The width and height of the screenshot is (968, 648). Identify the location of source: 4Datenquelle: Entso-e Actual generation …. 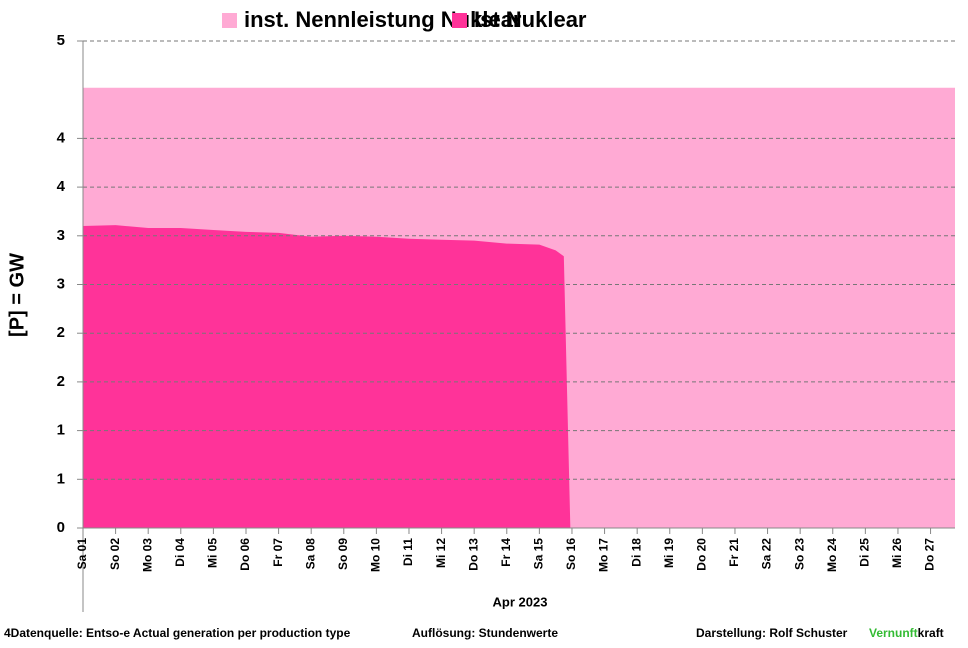
(177, 633).